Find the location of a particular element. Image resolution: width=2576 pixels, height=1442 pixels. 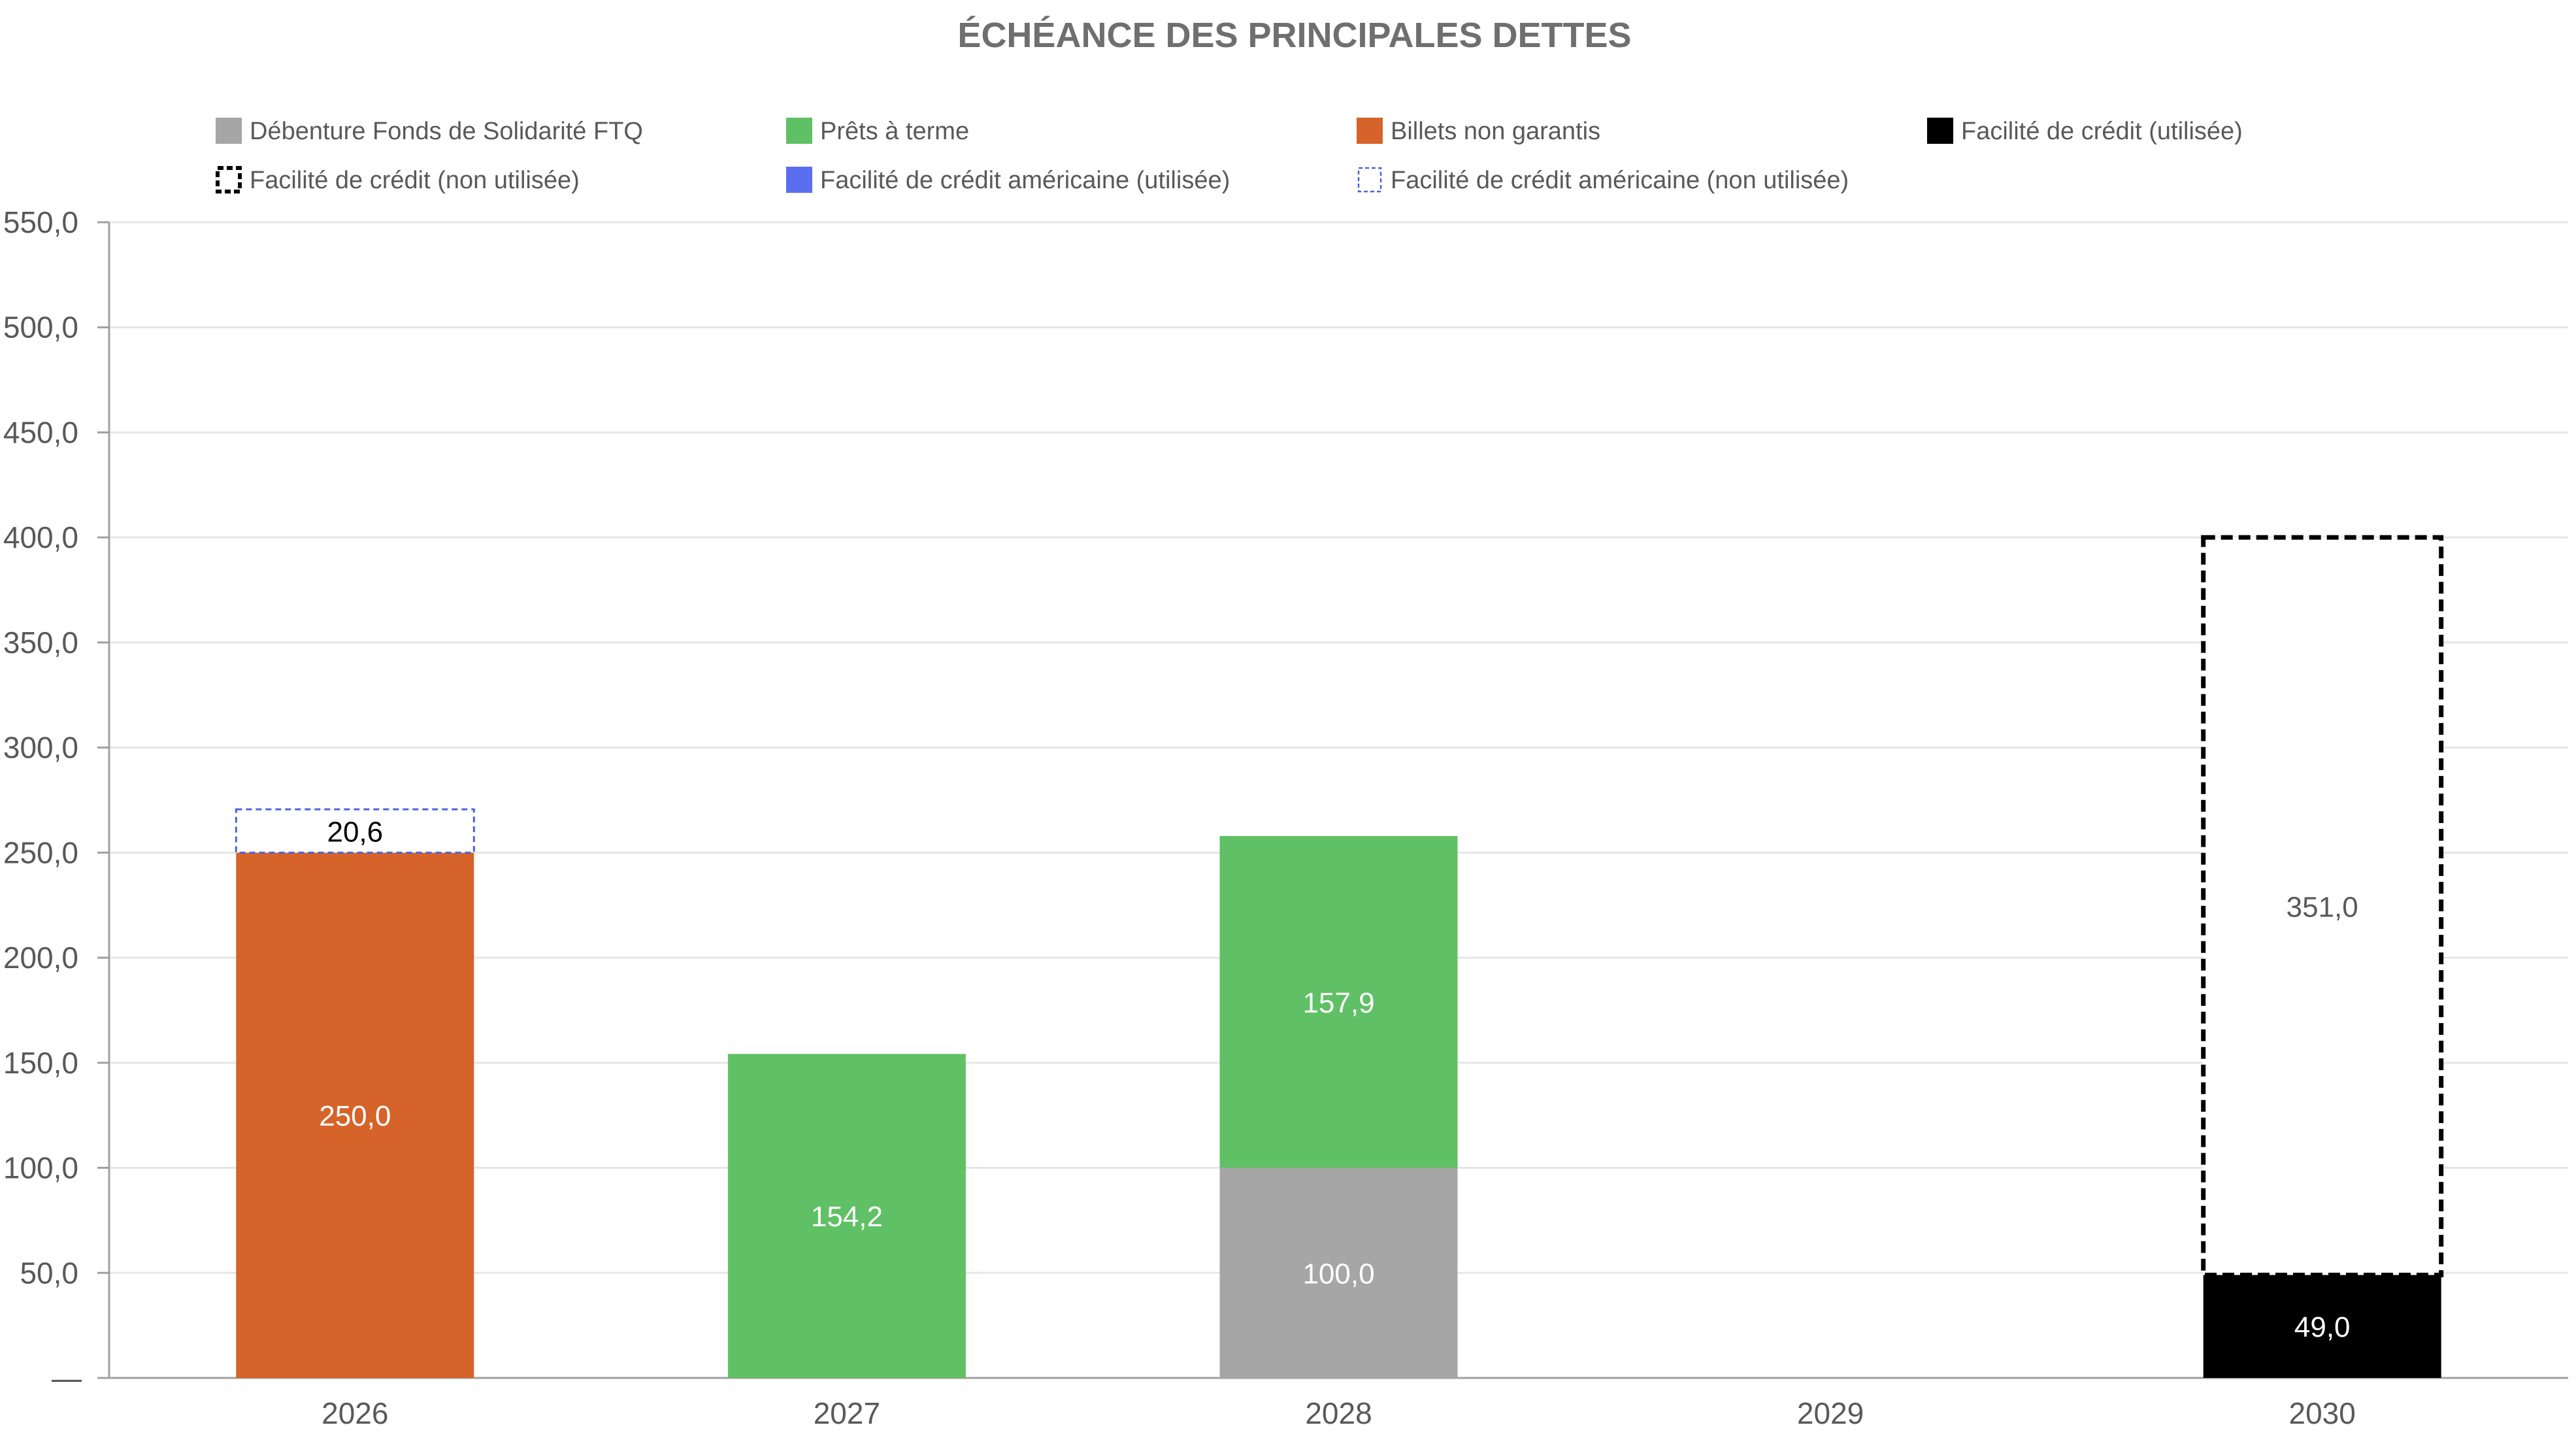

y-tick-label: 550,0 is located at coordinates (40, 222).